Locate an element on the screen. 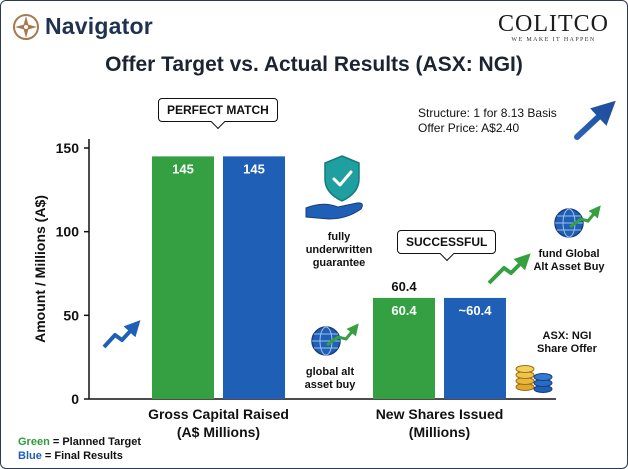 This screenshot has width=628, height=469. successful-callout: SUCCESSFUL is located at coordinates (447, 242).